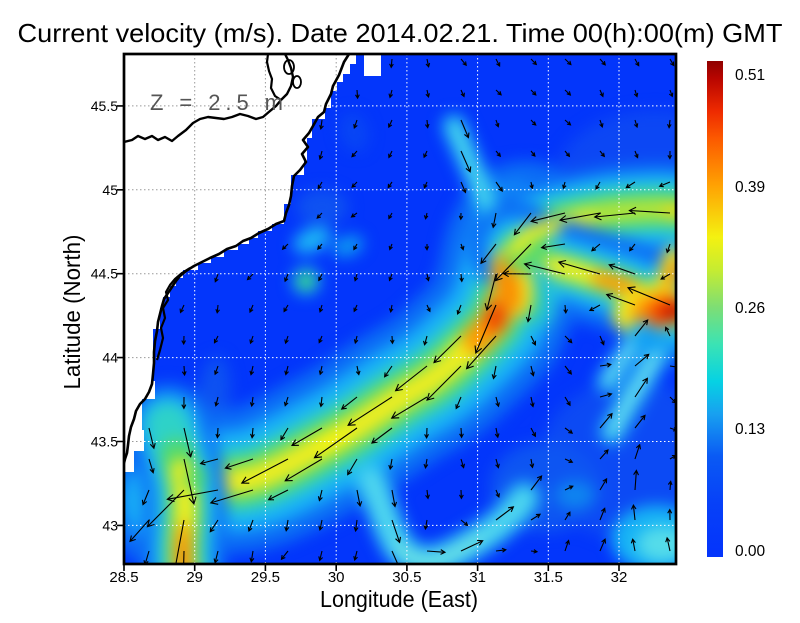 This screenshot has height=623, width=800. Describe the element at coordinates (104, 106) in the screenshot. I see `svg-text: 45.5` at that location.